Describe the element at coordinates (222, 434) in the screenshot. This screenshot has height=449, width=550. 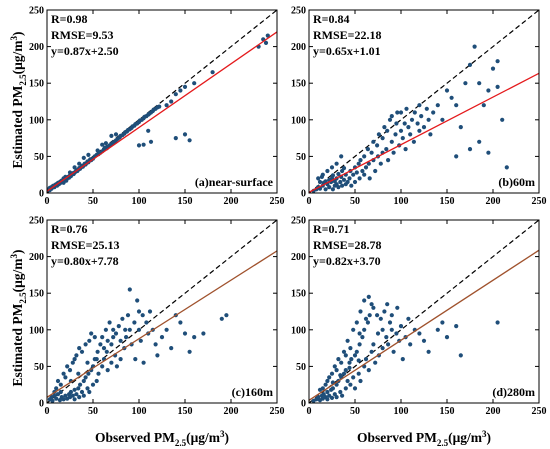
I see `x-label-sup: 3` at that location.